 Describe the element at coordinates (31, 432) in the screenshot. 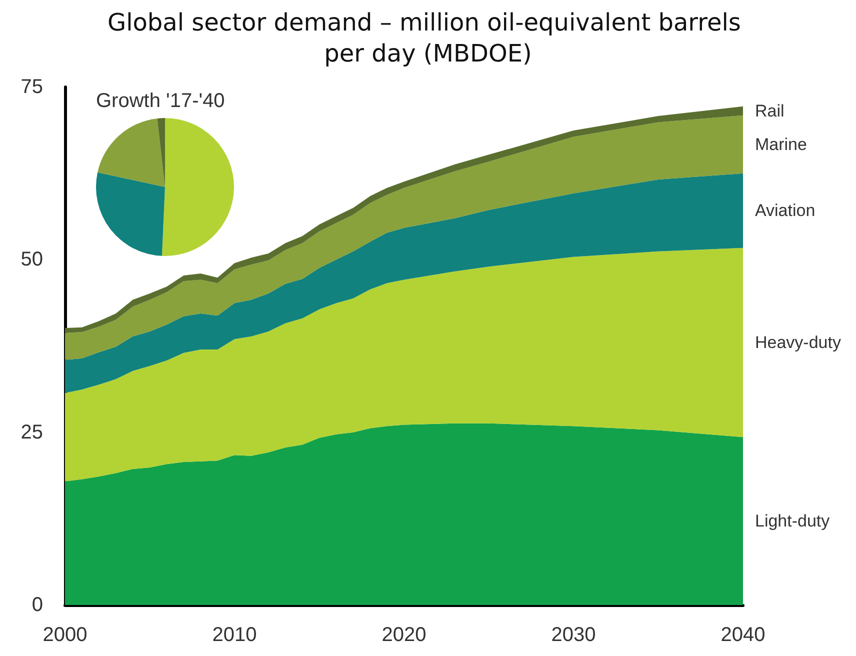

I see `y-tick-label: 25` at that location.